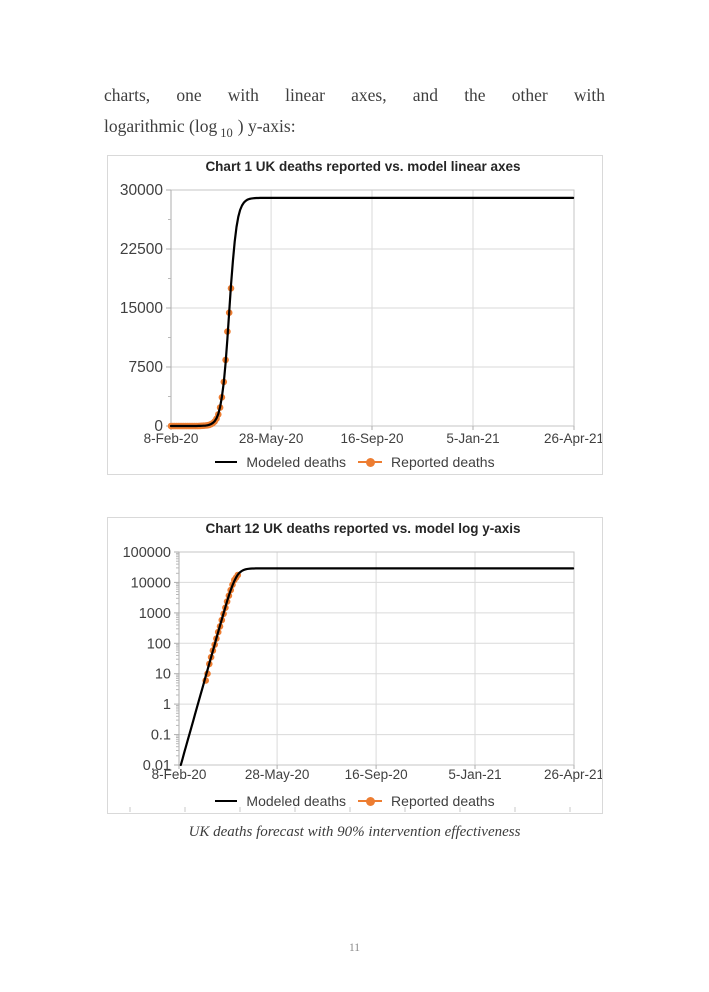 The height and width of the screenshot is (992, 709). I want to click on svg-text: 10, so click(163, 675).